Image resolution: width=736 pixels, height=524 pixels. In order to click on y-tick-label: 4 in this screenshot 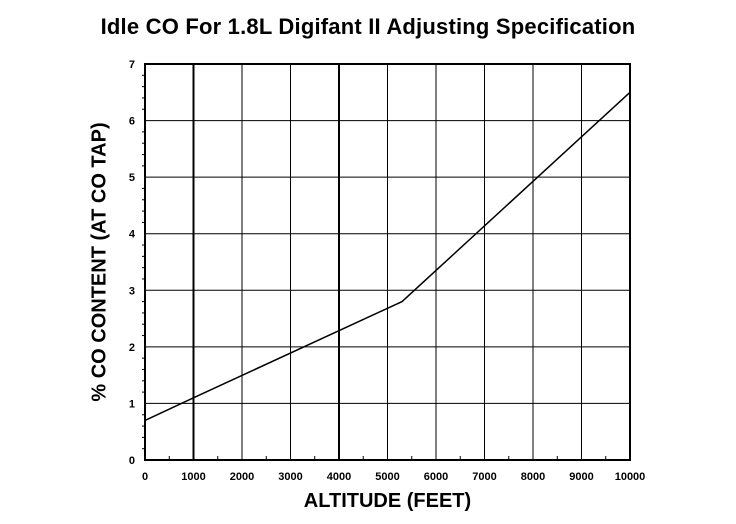, I will do `click(132, 235)`.